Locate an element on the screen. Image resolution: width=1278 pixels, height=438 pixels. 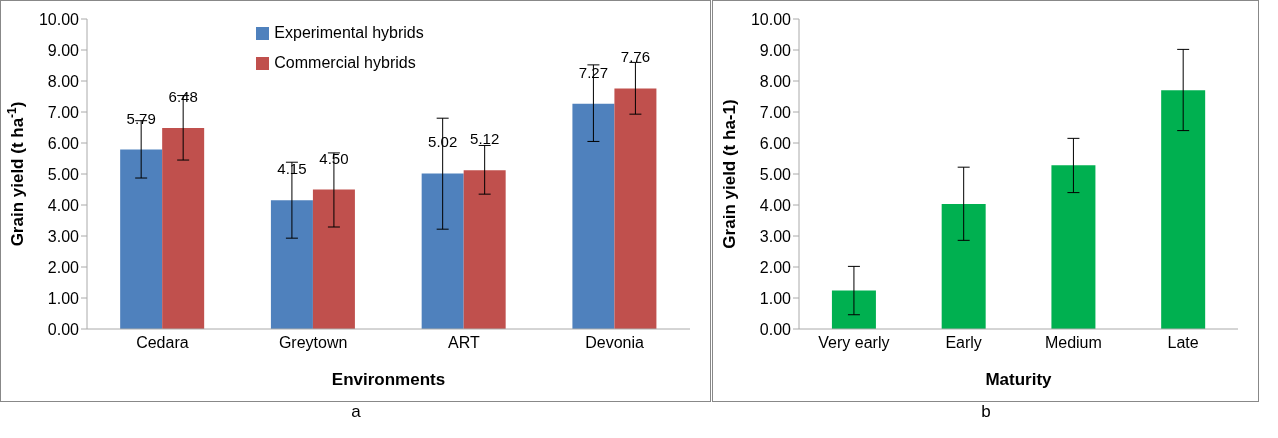
text: b is located at coordinates (986, 412).